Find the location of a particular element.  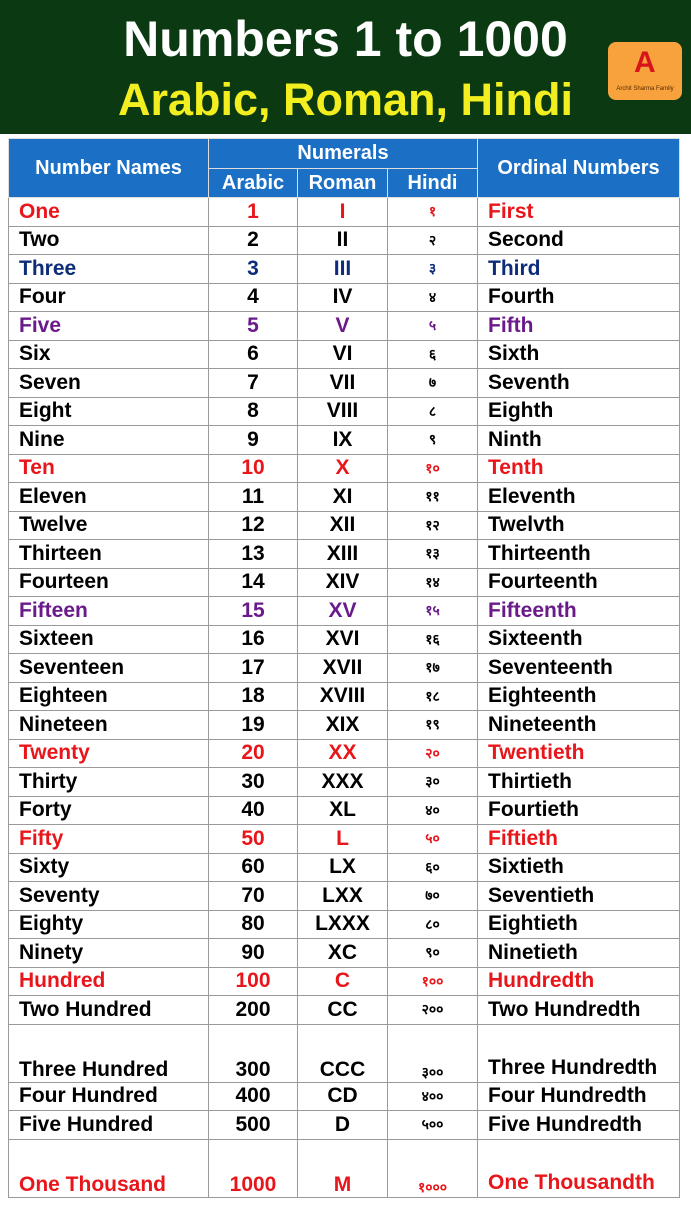

table-row: Five Hundred 500 D ५०० Five Hundredth is located at coordinates (344, 1125).